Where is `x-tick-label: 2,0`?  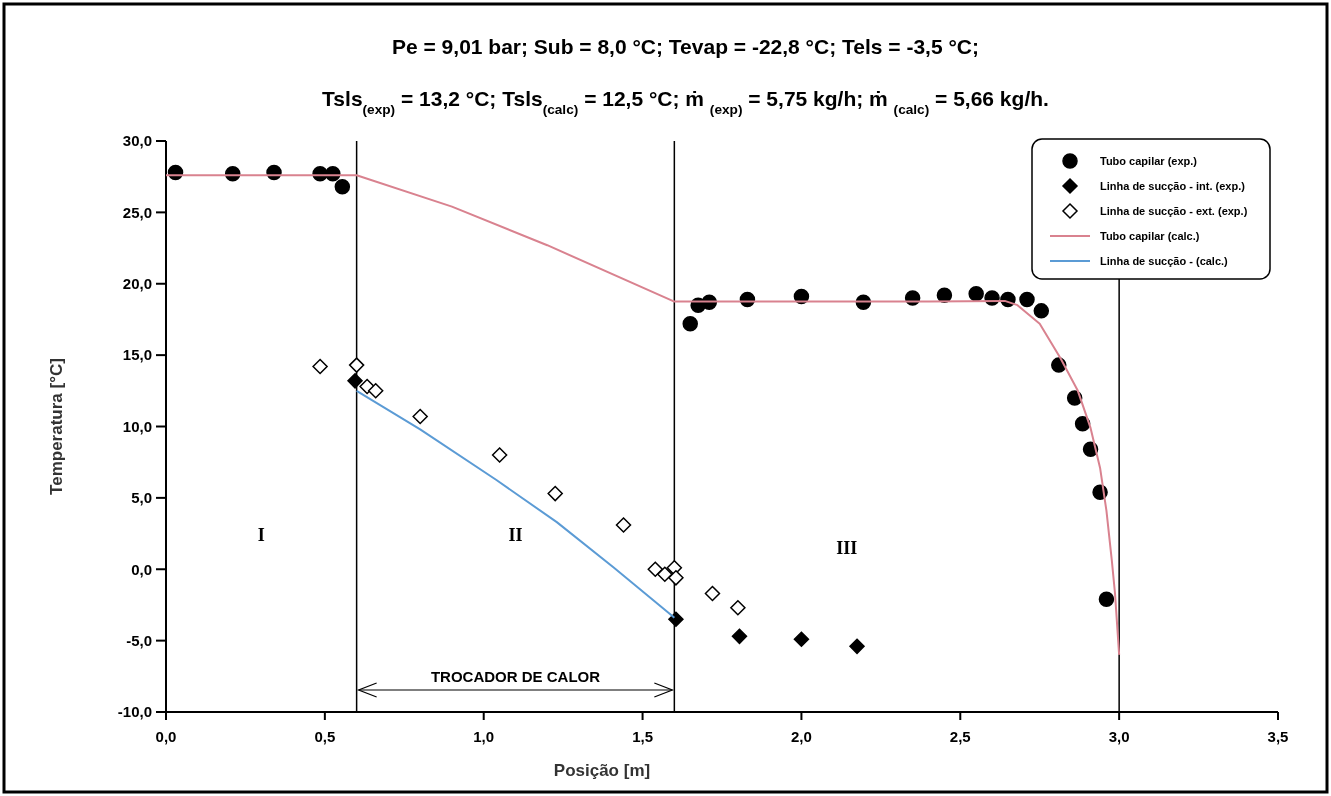 x-tick-label: 2,0 is located at coordinates (801, 736).